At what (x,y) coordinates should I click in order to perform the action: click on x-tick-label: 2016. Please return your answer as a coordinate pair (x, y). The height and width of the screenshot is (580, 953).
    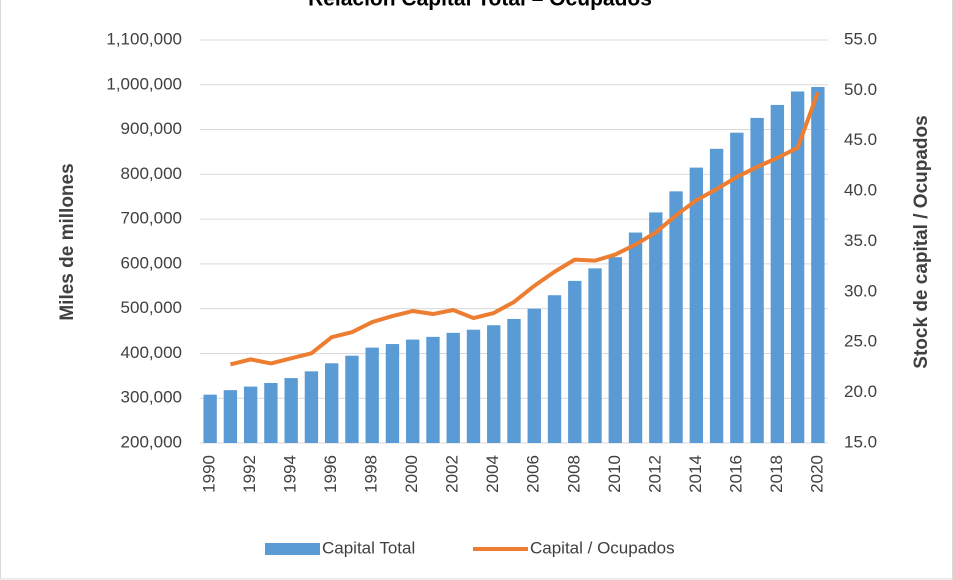
    Looking at the image, I should click on (735, 474).